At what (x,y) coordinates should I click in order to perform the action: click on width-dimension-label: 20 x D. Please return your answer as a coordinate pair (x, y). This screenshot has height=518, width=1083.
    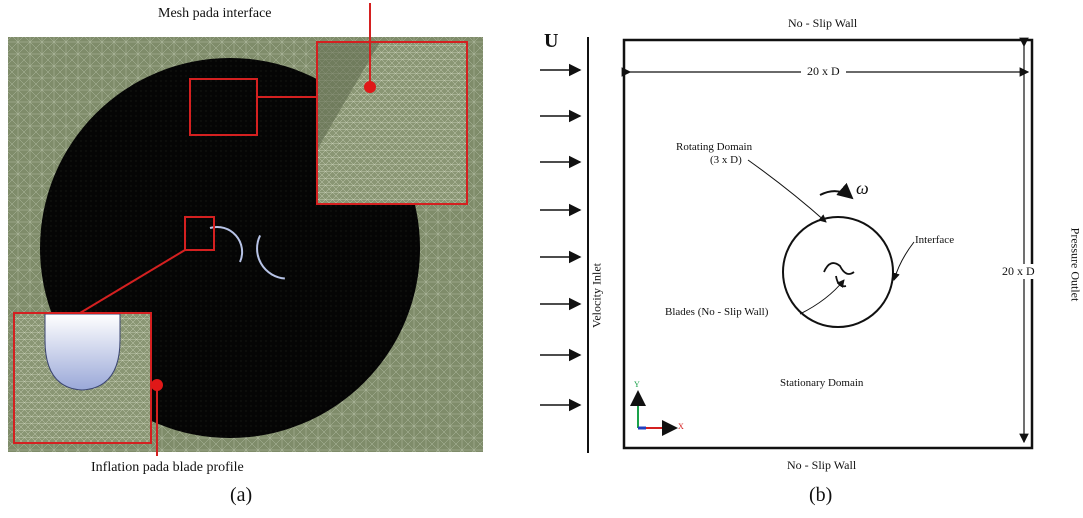
    Looking at the image, I should click on (823, 71).